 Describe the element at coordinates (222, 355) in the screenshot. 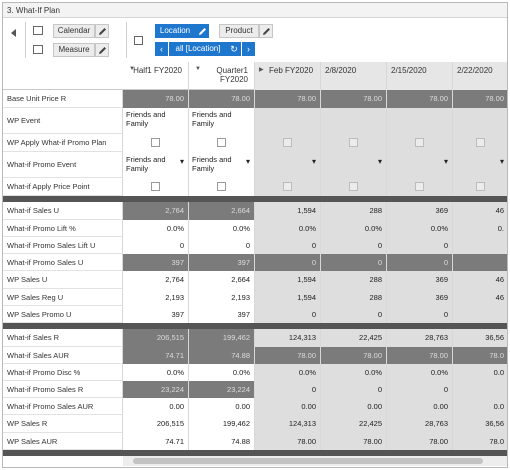

I see `grid-cell: 74.88` at that location.